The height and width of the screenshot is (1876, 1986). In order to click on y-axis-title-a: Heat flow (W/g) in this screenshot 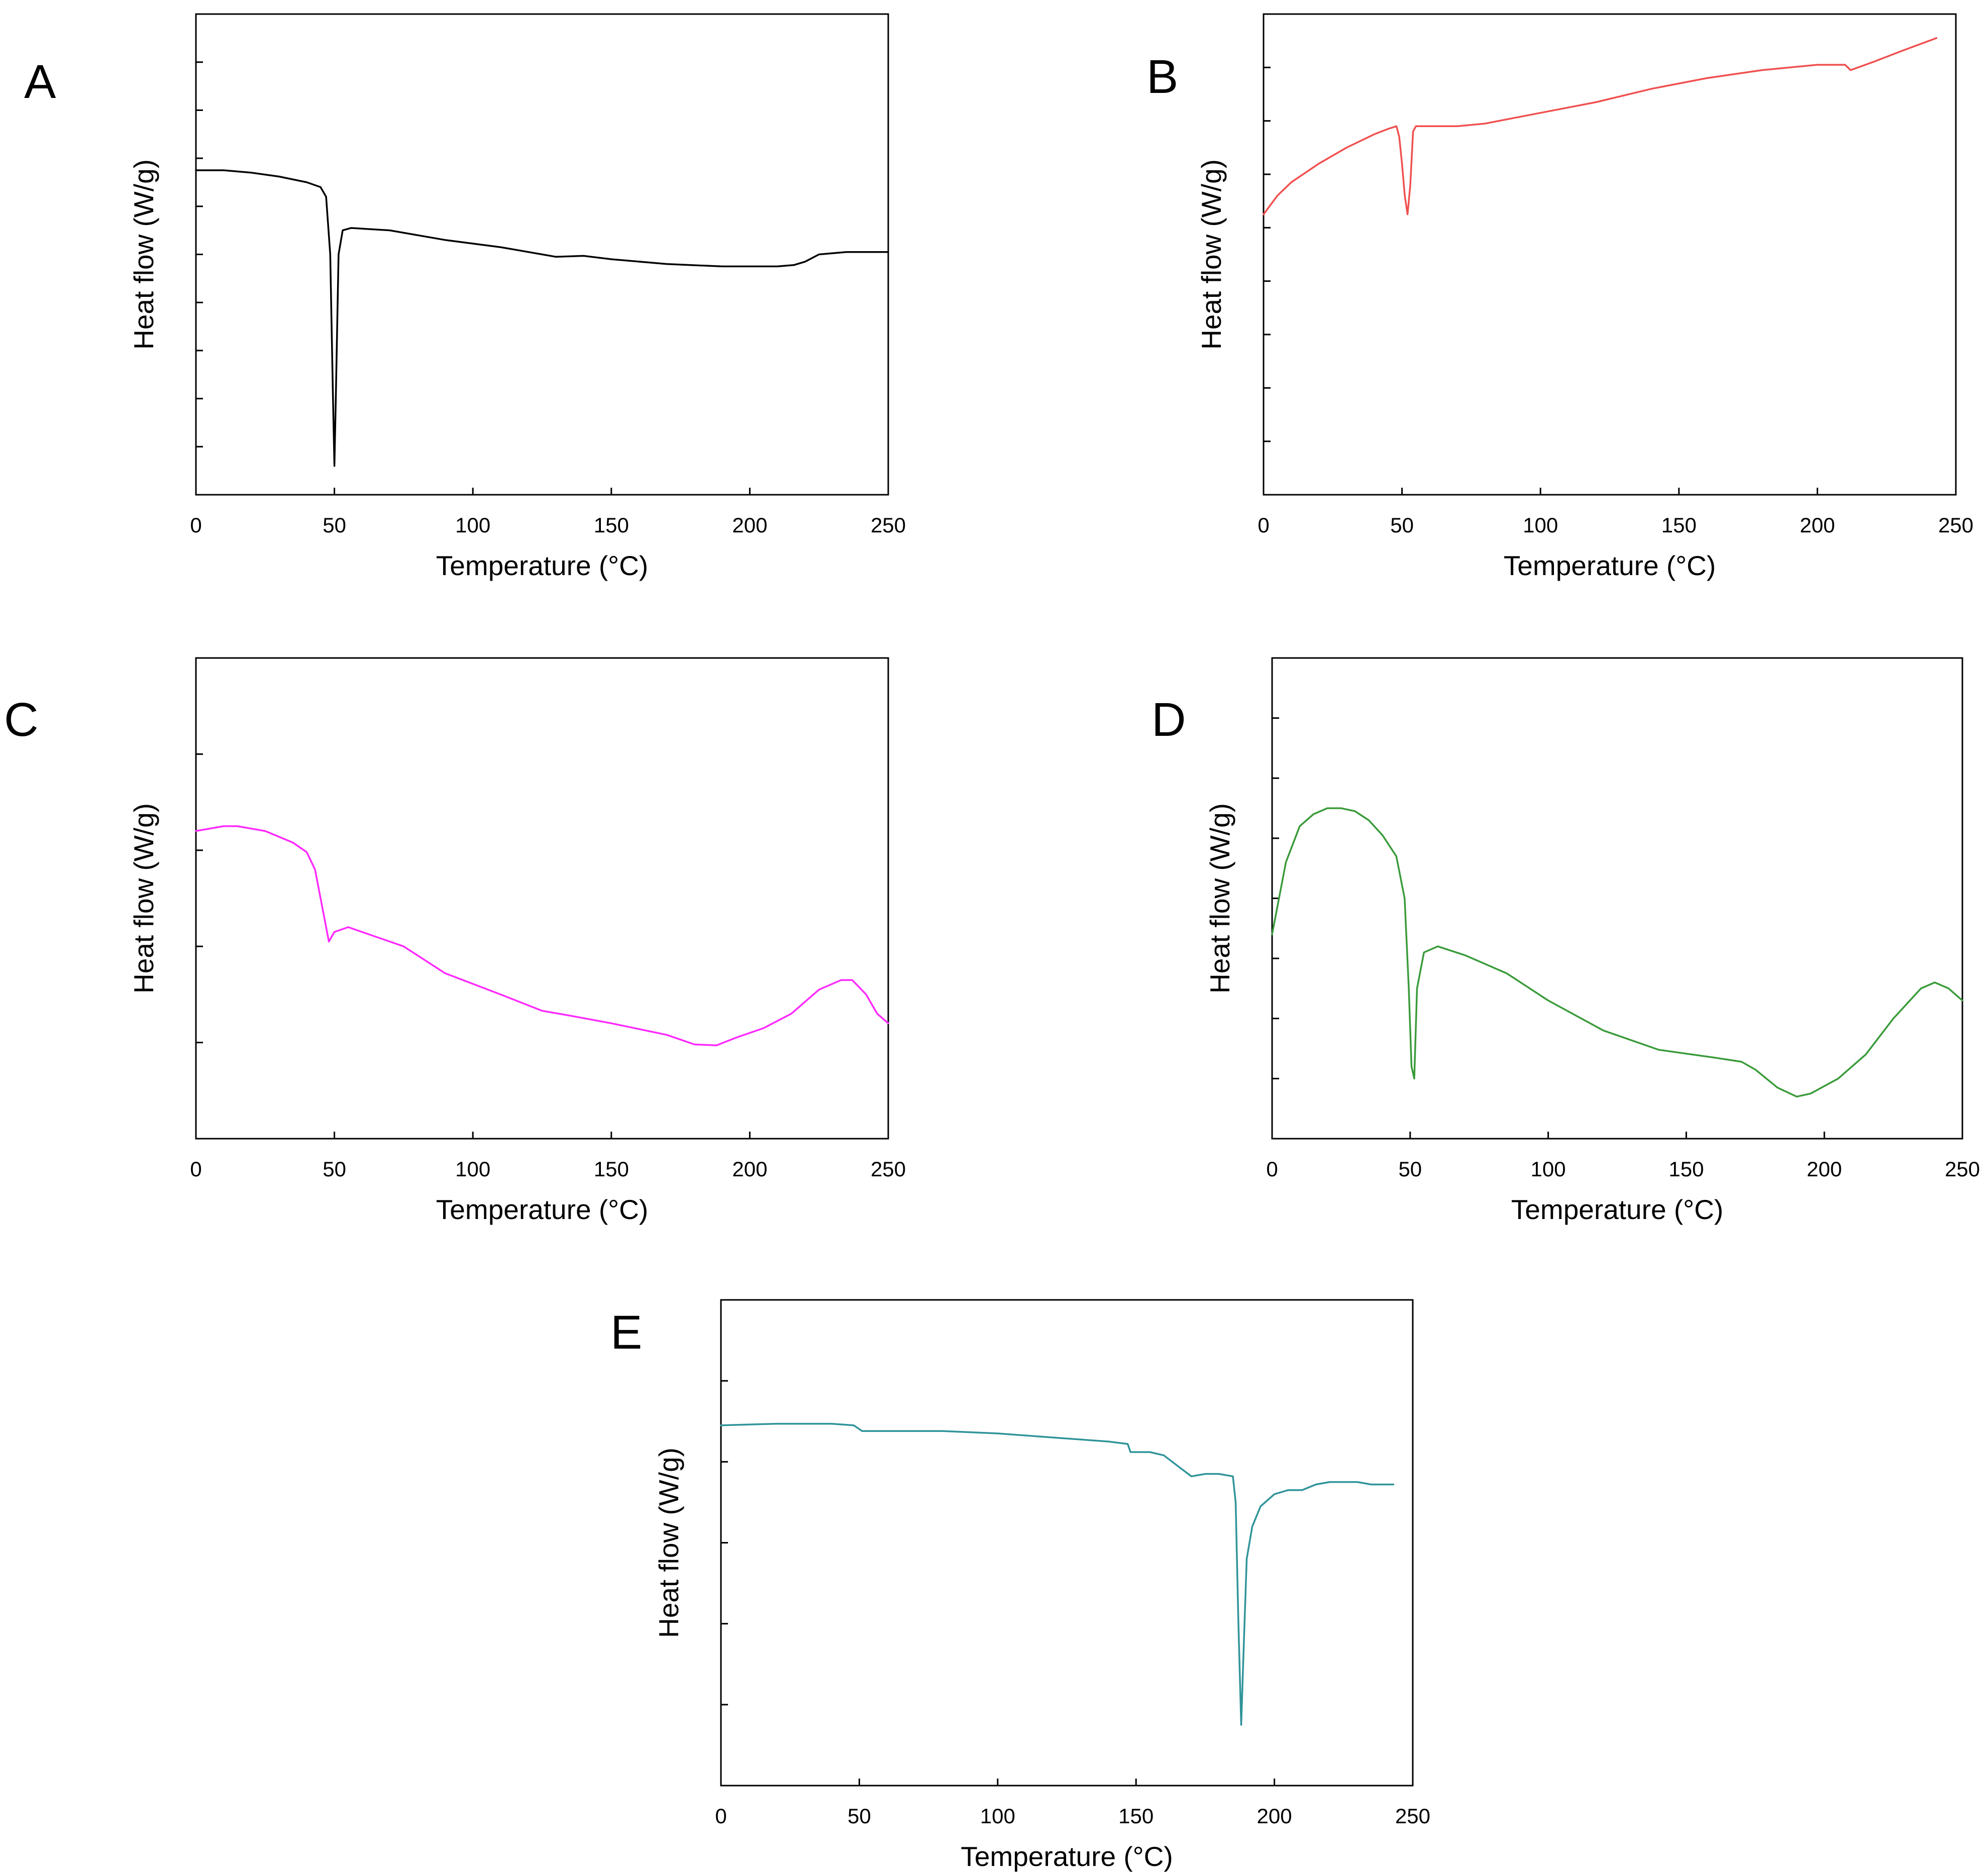, I will do `click(143, 254)`.